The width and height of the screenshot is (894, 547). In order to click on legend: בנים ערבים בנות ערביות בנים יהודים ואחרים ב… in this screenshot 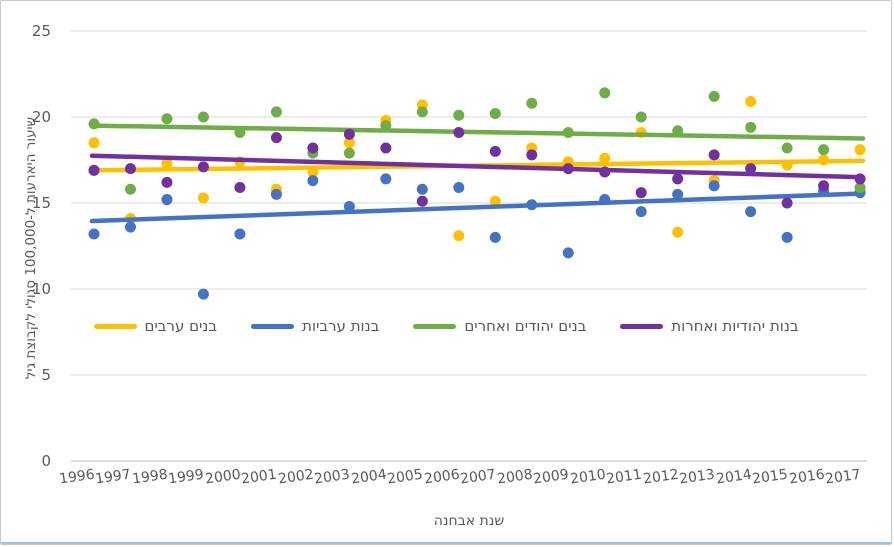, I will do `click(446, 326)`.